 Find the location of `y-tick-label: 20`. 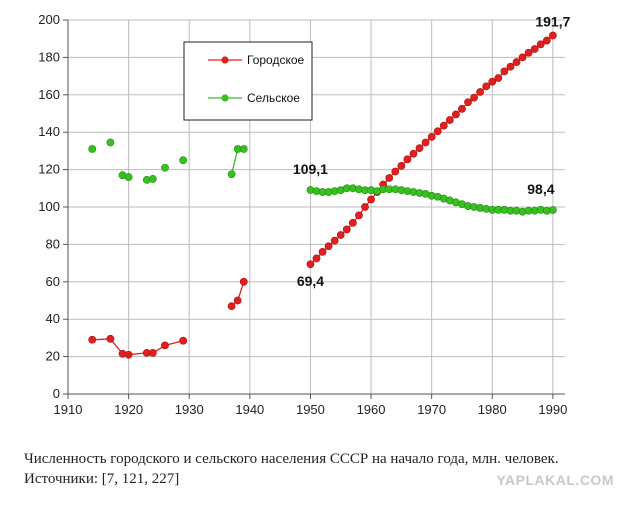

y-tick-label: 20 is located at coordinates (53, 356).